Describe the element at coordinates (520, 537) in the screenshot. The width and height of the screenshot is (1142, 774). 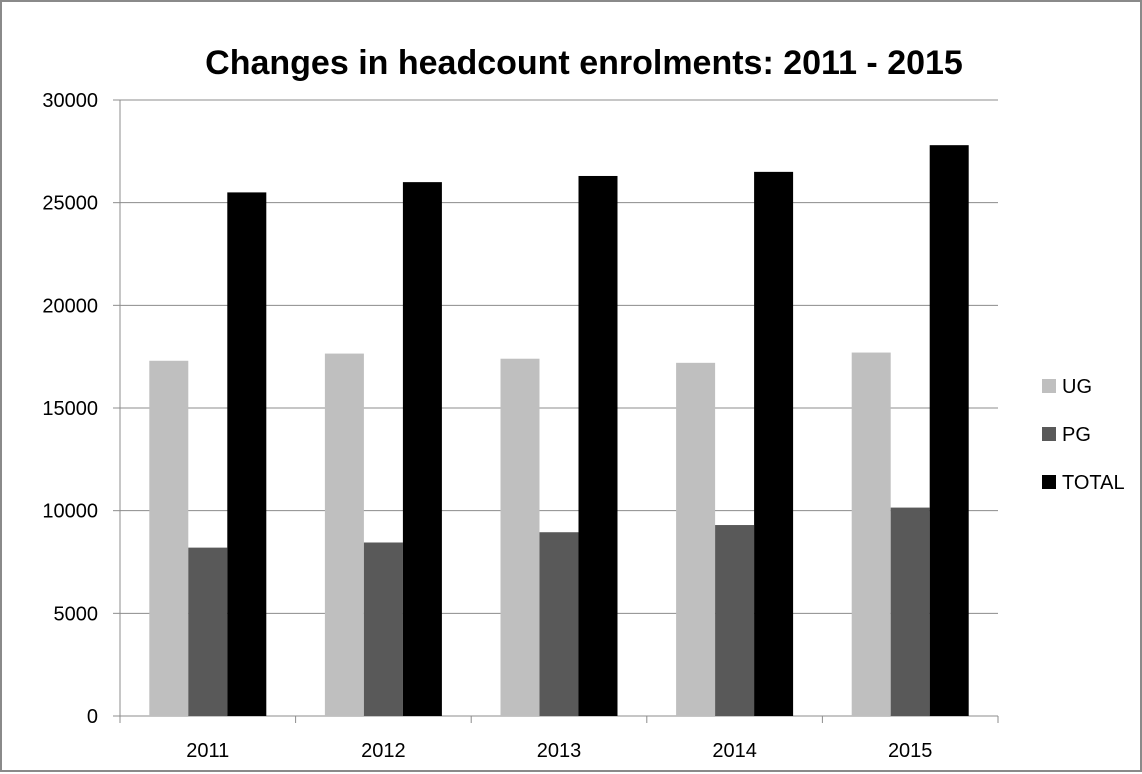
I see `bar-ug-2013` at that location.